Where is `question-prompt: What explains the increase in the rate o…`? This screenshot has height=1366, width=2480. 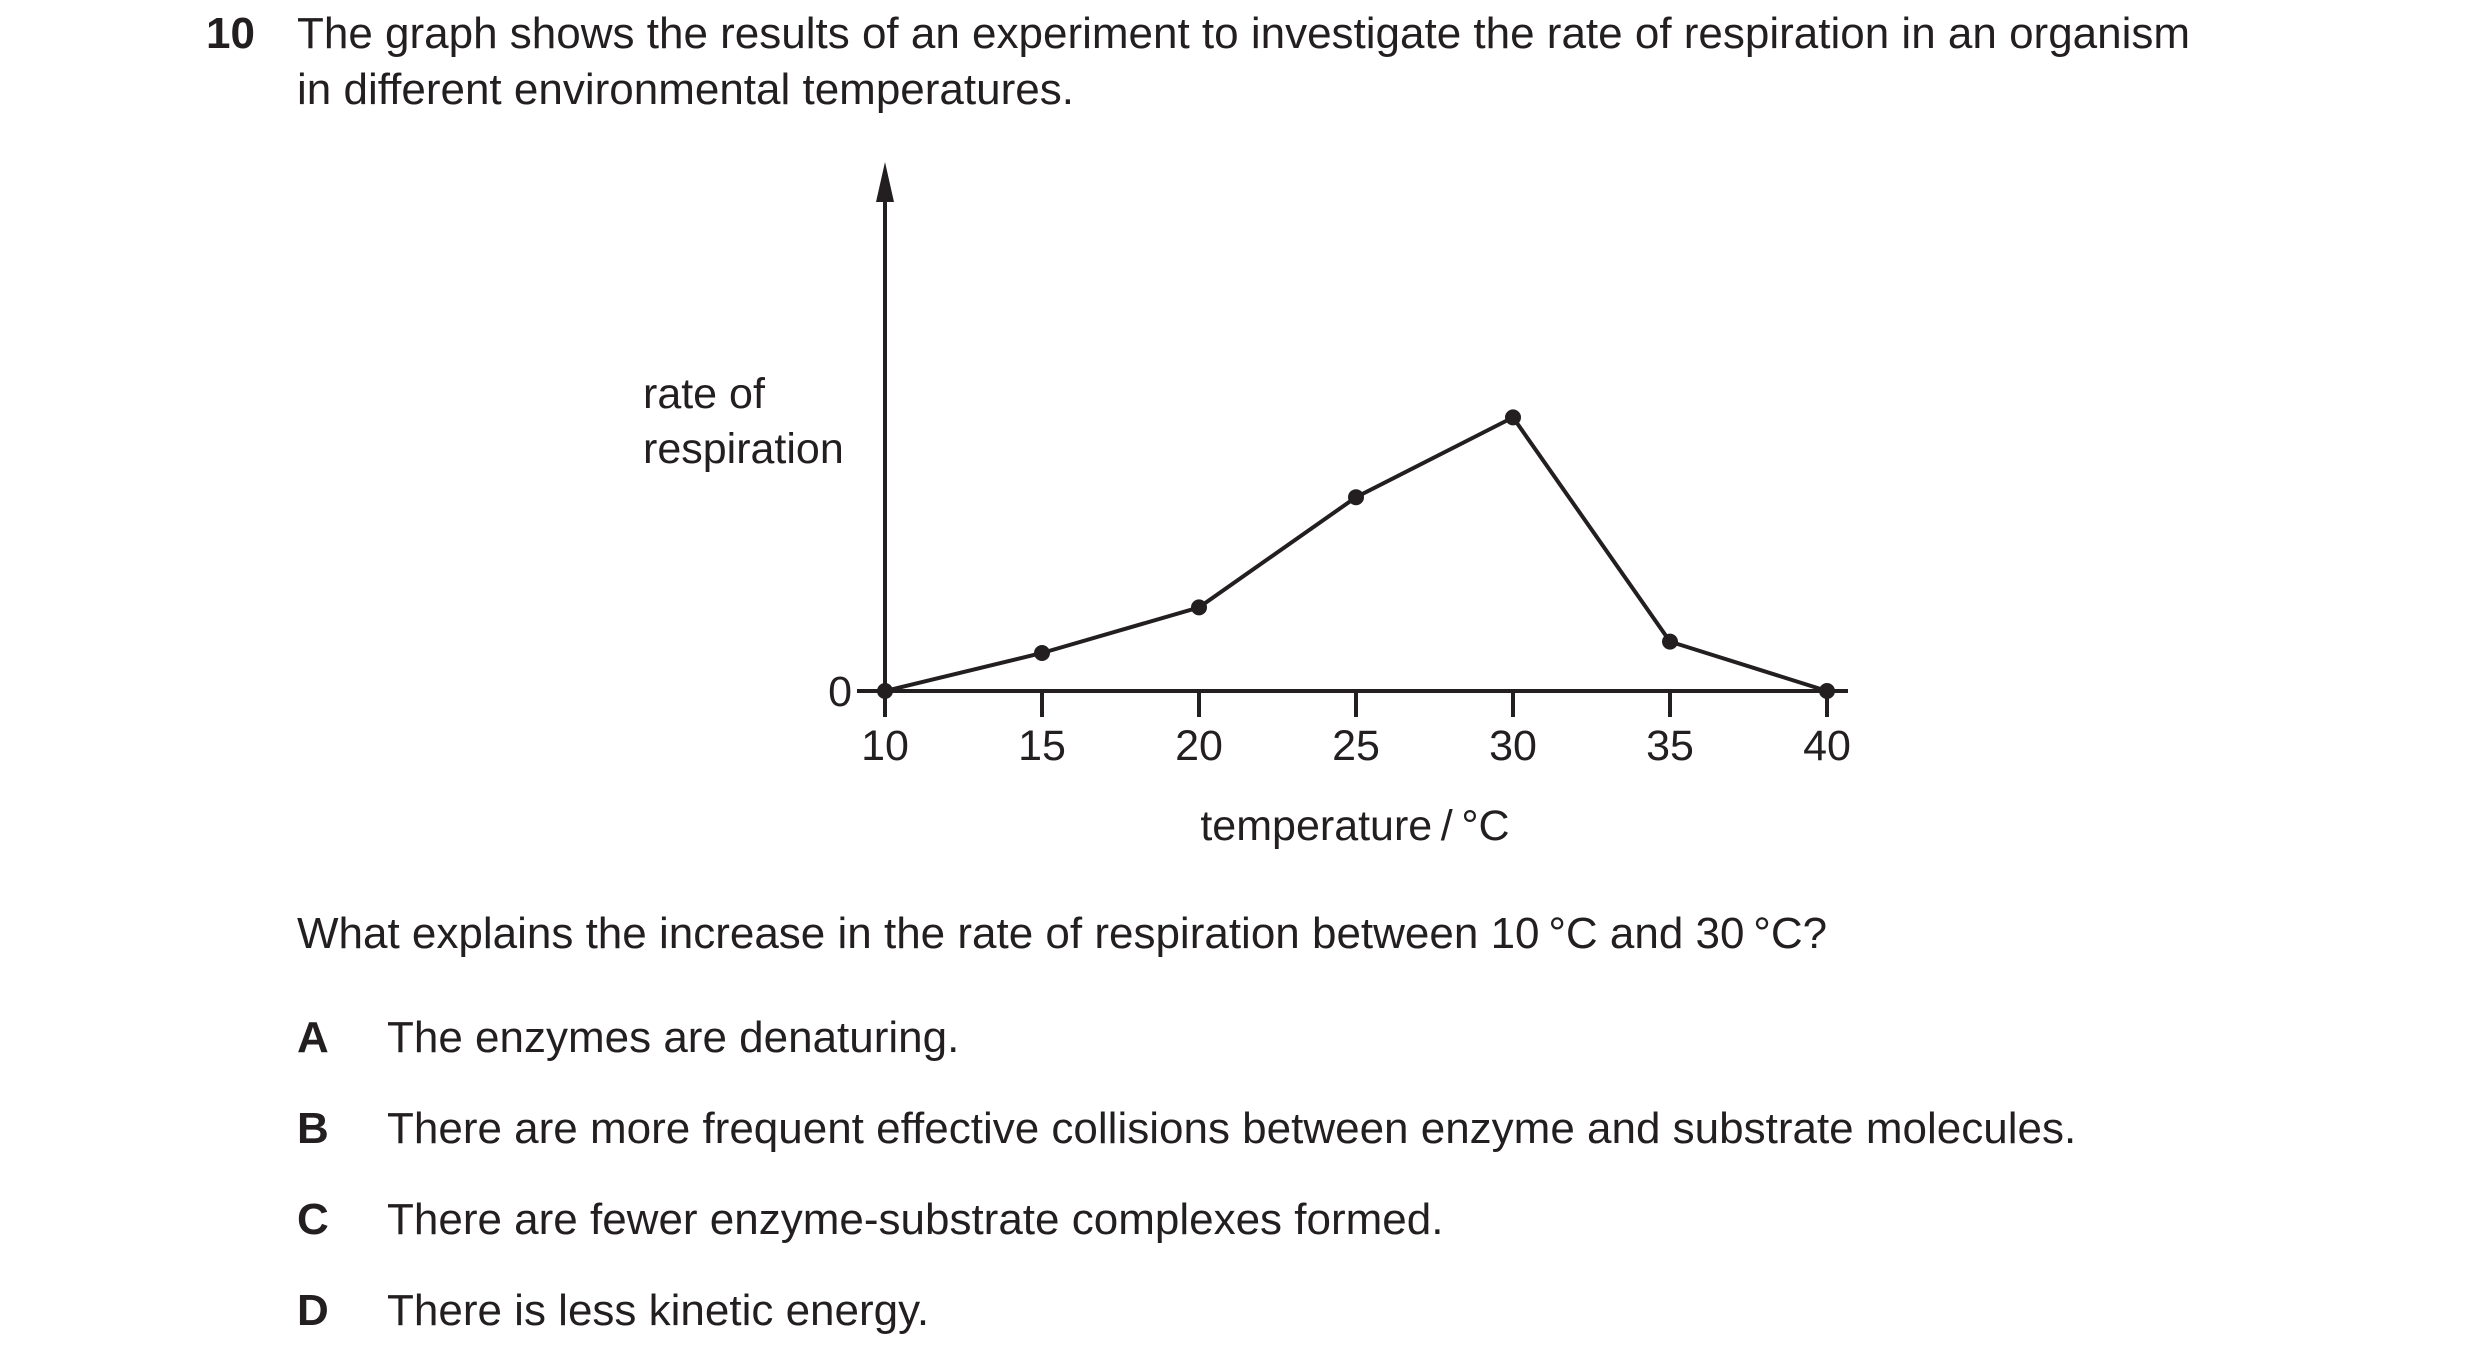
question-prompt: What explains the increase in the rate o… is located at coordinates (1062, 933).